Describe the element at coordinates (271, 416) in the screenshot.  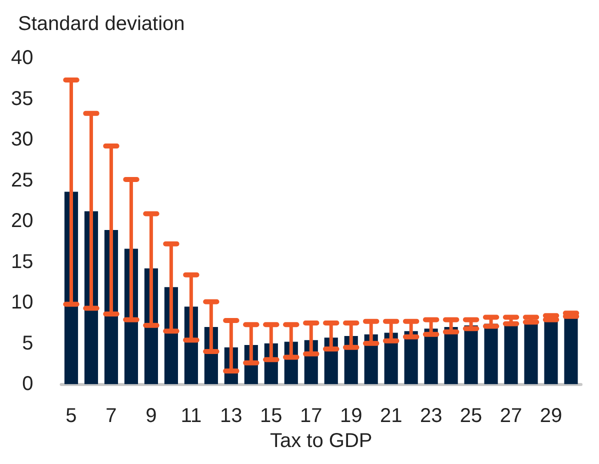
I see `x-tick-label: 15` at that location.